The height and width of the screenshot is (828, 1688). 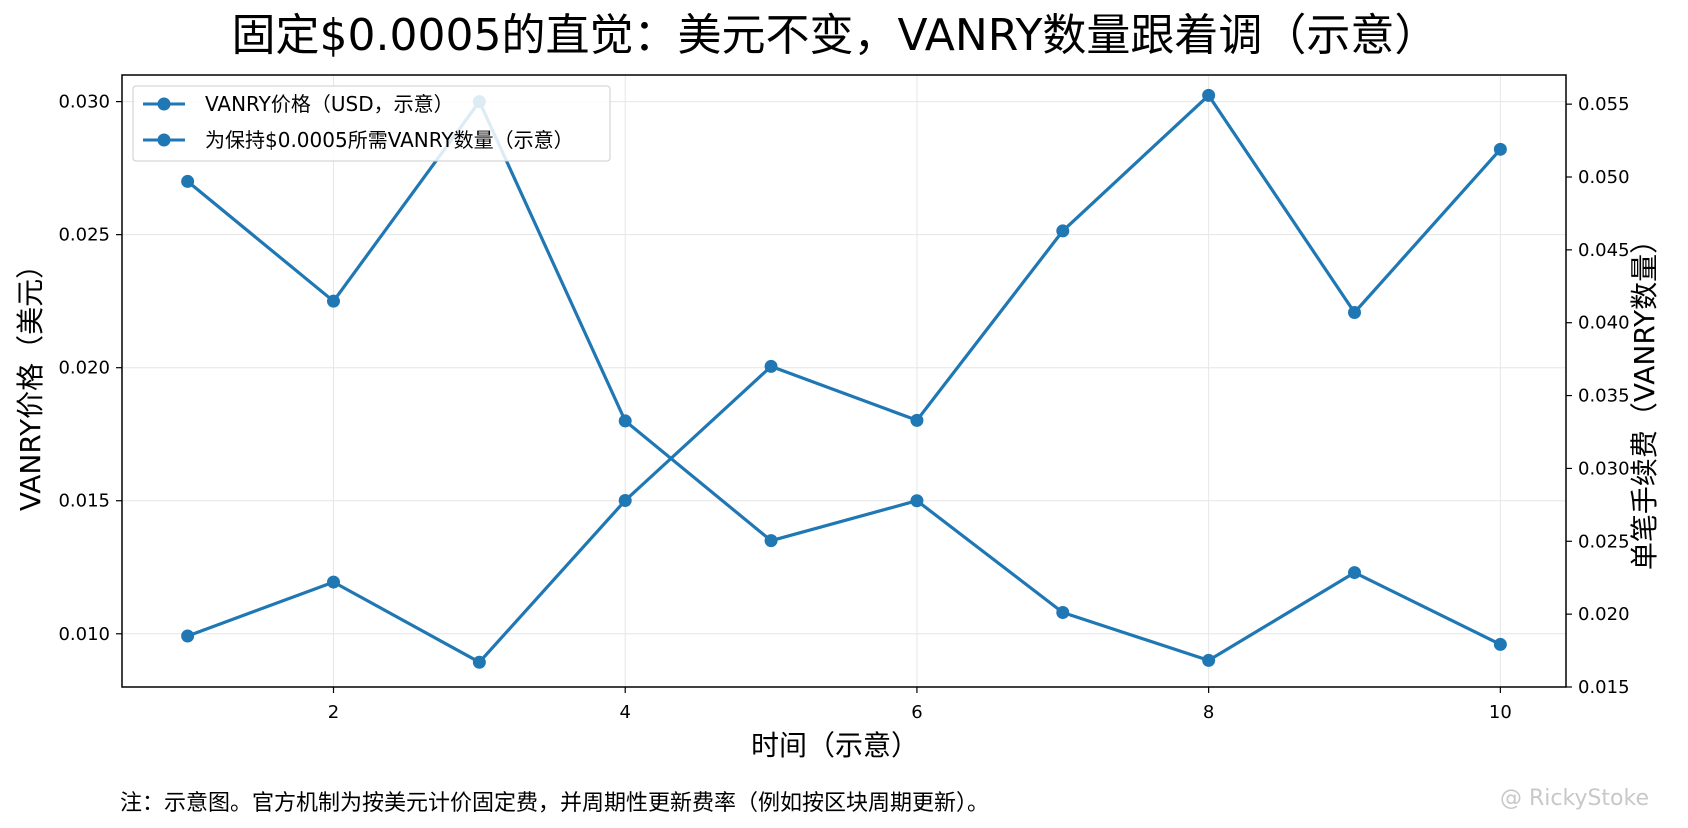 I want to click on x-tick-label: 4, so click(x=624, y=712).